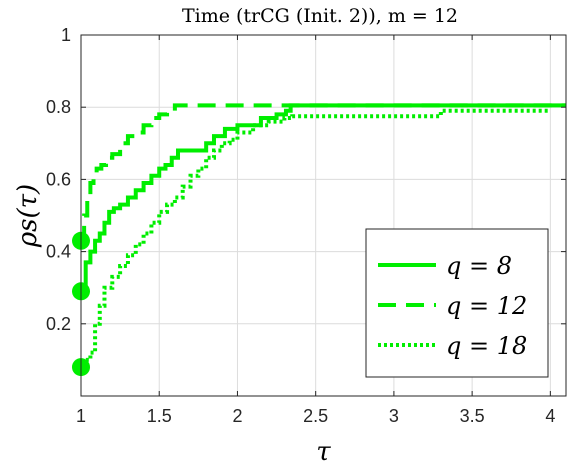 The height and width of the screenshot is (470, 583). What do you see at coordinates (315, 416) in the screenshot?
I see `x-tick-label: 2.5` at bounding box center [315, 416].